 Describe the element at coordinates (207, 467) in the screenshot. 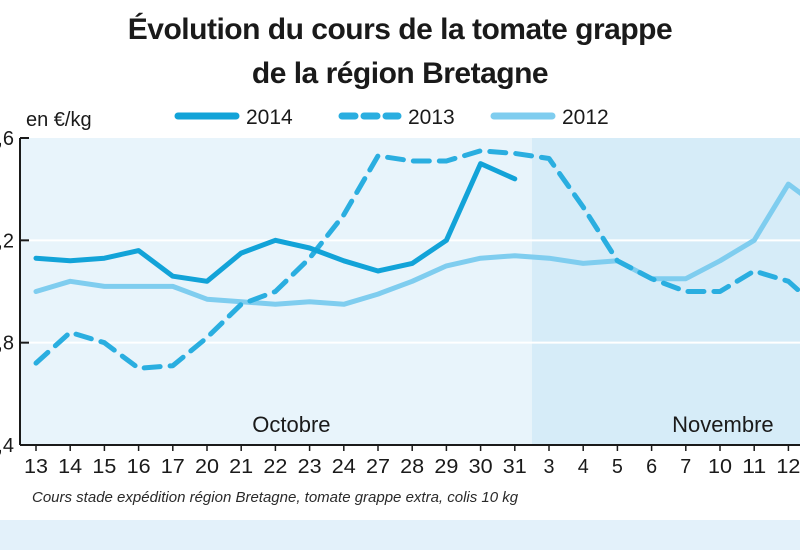

I see `x-tick-label: 20` at that location.